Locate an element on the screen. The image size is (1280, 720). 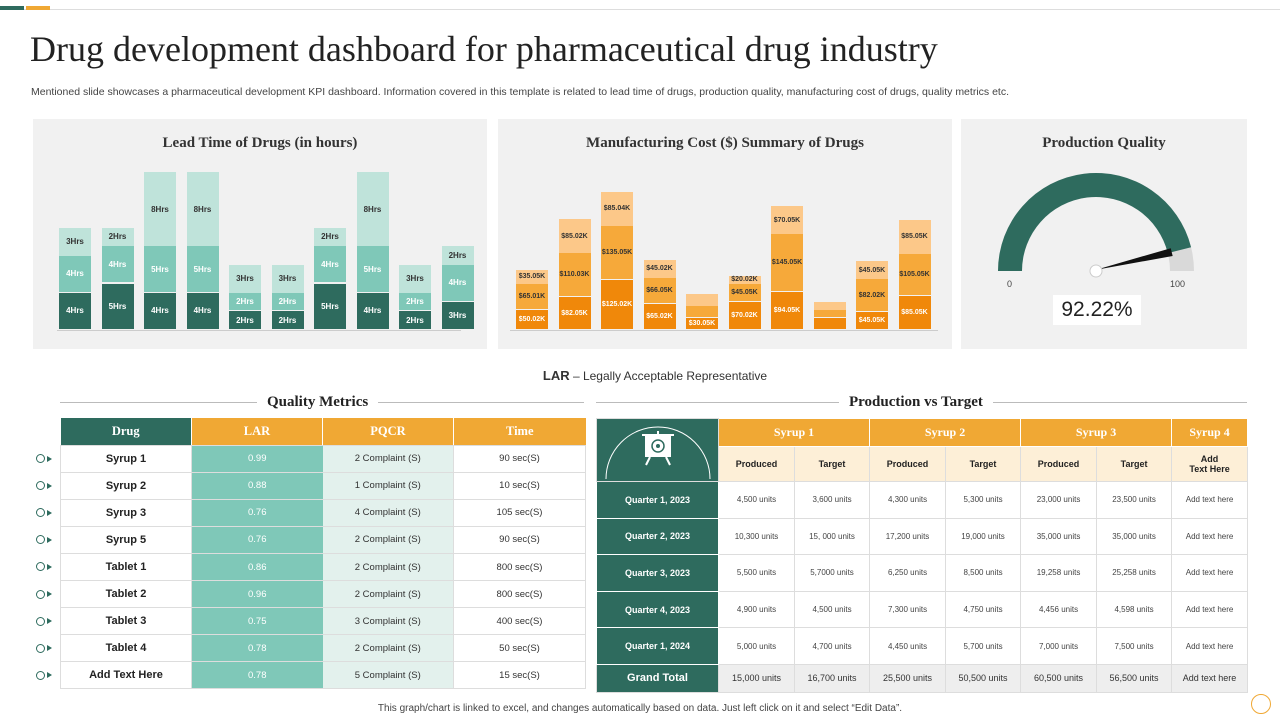
value-cell: 4,450 units is located at coordinates (908, 646).